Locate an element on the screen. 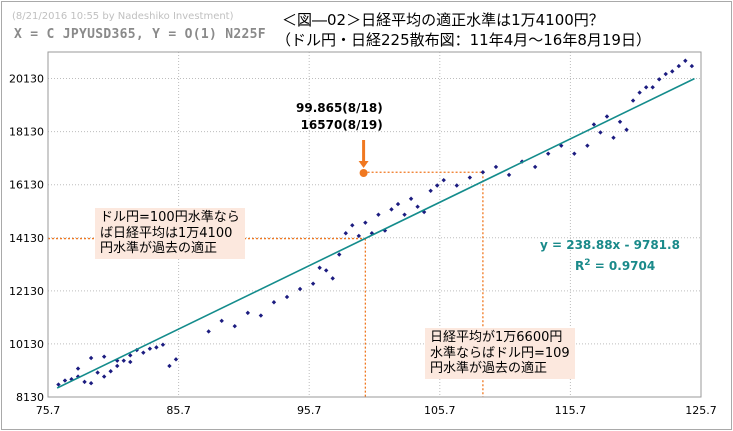  highlight-layer is located at coordinates (363, 159).